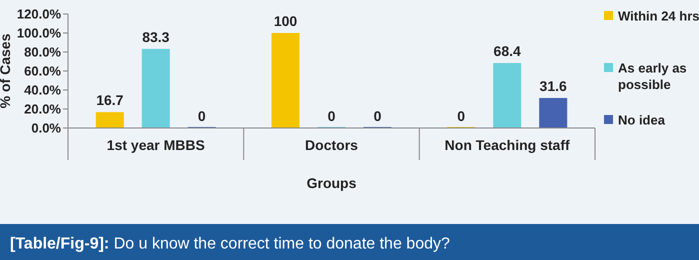 The image size is (699, 260). I want to click on legend-label: As early as possible, so click(652, 76).